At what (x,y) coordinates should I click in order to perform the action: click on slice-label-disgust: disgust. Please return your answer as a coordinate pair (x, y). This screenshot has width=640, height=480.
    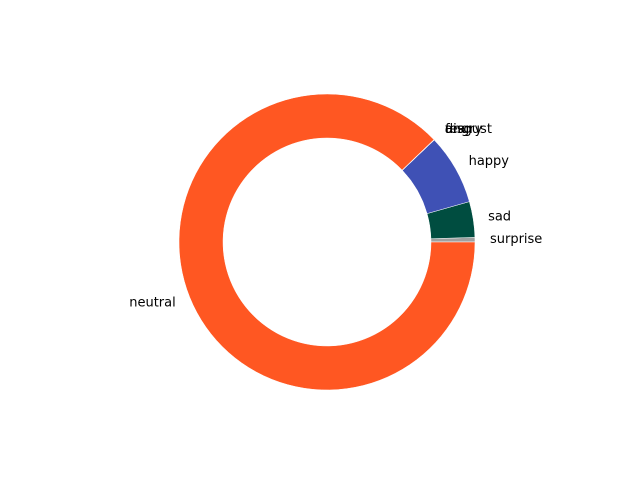
    Looking at the image, I should click on (468, 129).